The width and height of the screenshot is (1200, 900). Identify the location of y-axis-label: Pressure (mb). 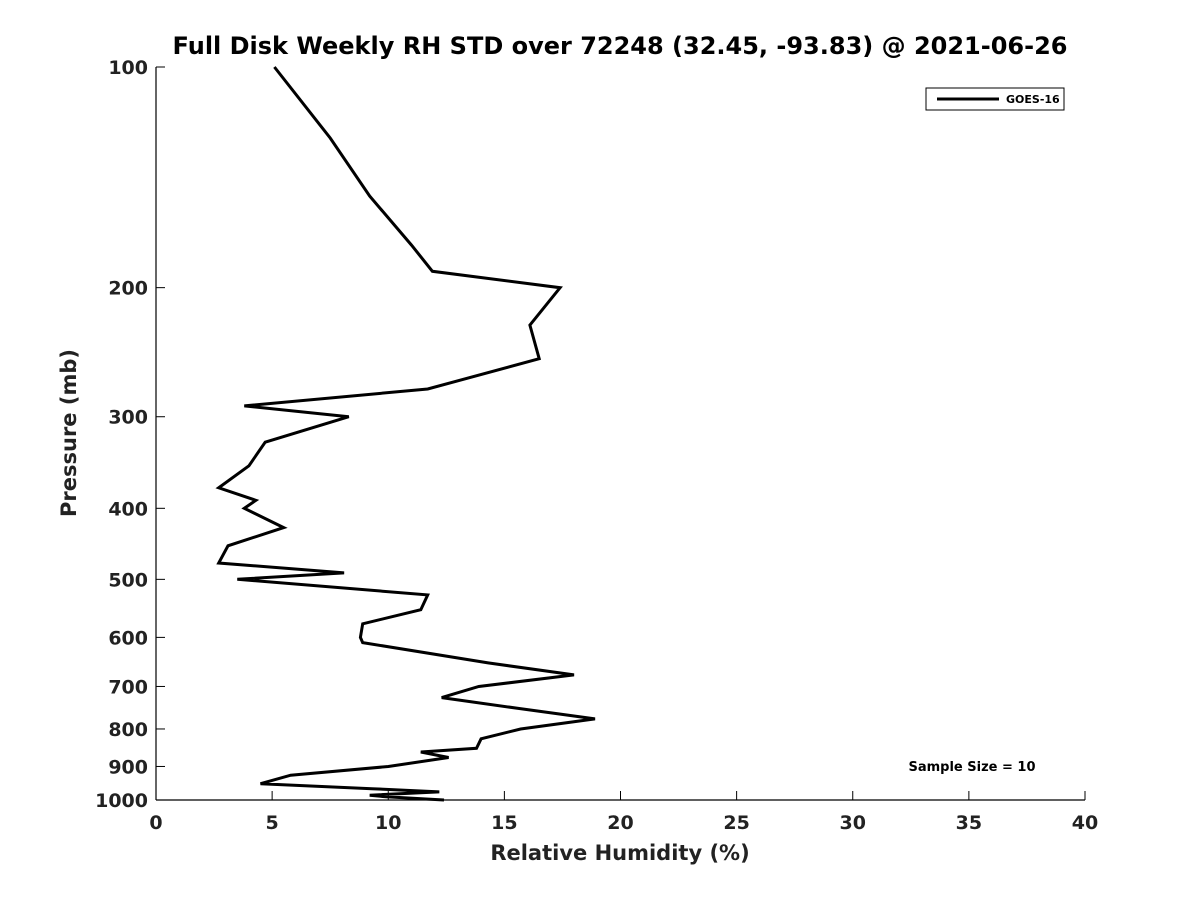
(69, 433).